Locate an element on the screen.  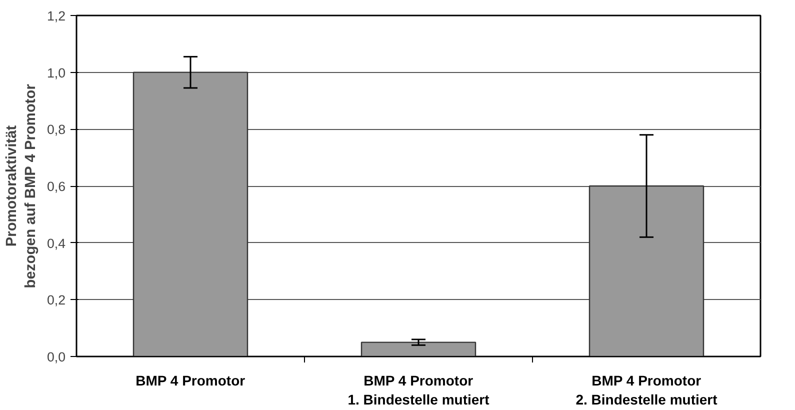
x-tick-label: BMP 4 Promotor 1. Bindestelle mutiert is located at coordinates (419, 390).